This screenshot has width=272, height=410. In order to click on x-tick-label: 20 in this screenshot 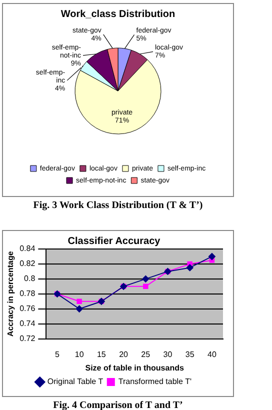, I will do `click(124, 354)`.